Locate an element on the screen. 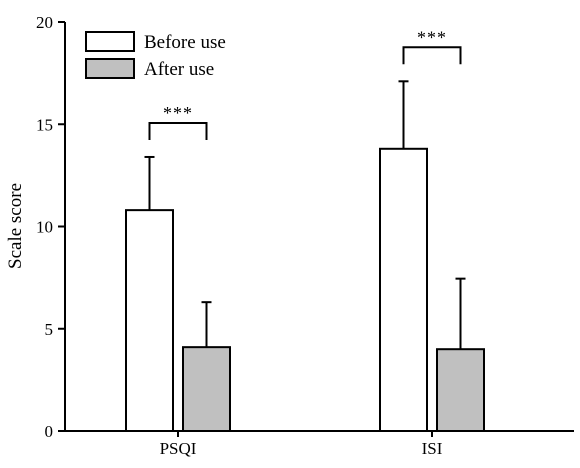  y-axis-title: Scale score is located at coordinates (15, 226).